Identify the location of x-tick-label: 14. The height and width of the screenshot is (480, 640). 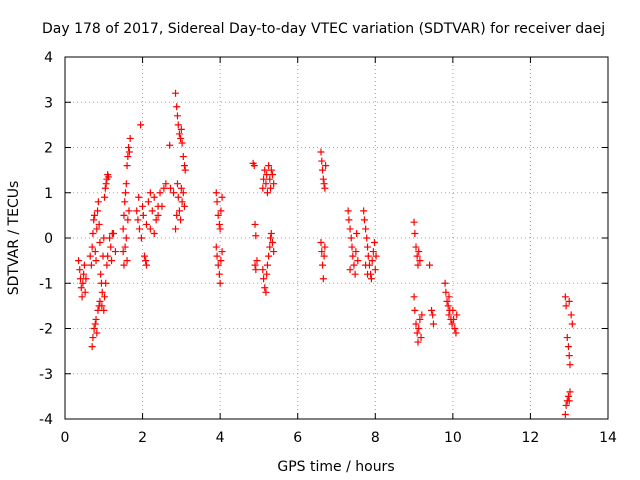
(608, 438).